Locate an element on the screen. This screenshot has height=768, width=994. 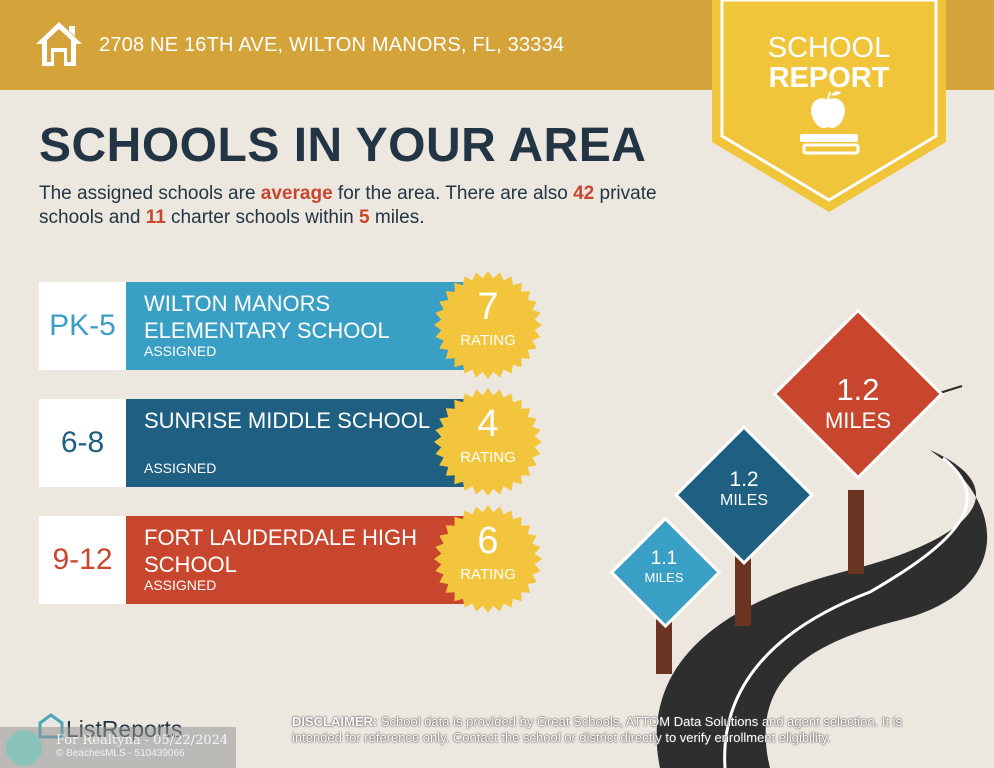
home-icon is located at coordinates (59, 44).